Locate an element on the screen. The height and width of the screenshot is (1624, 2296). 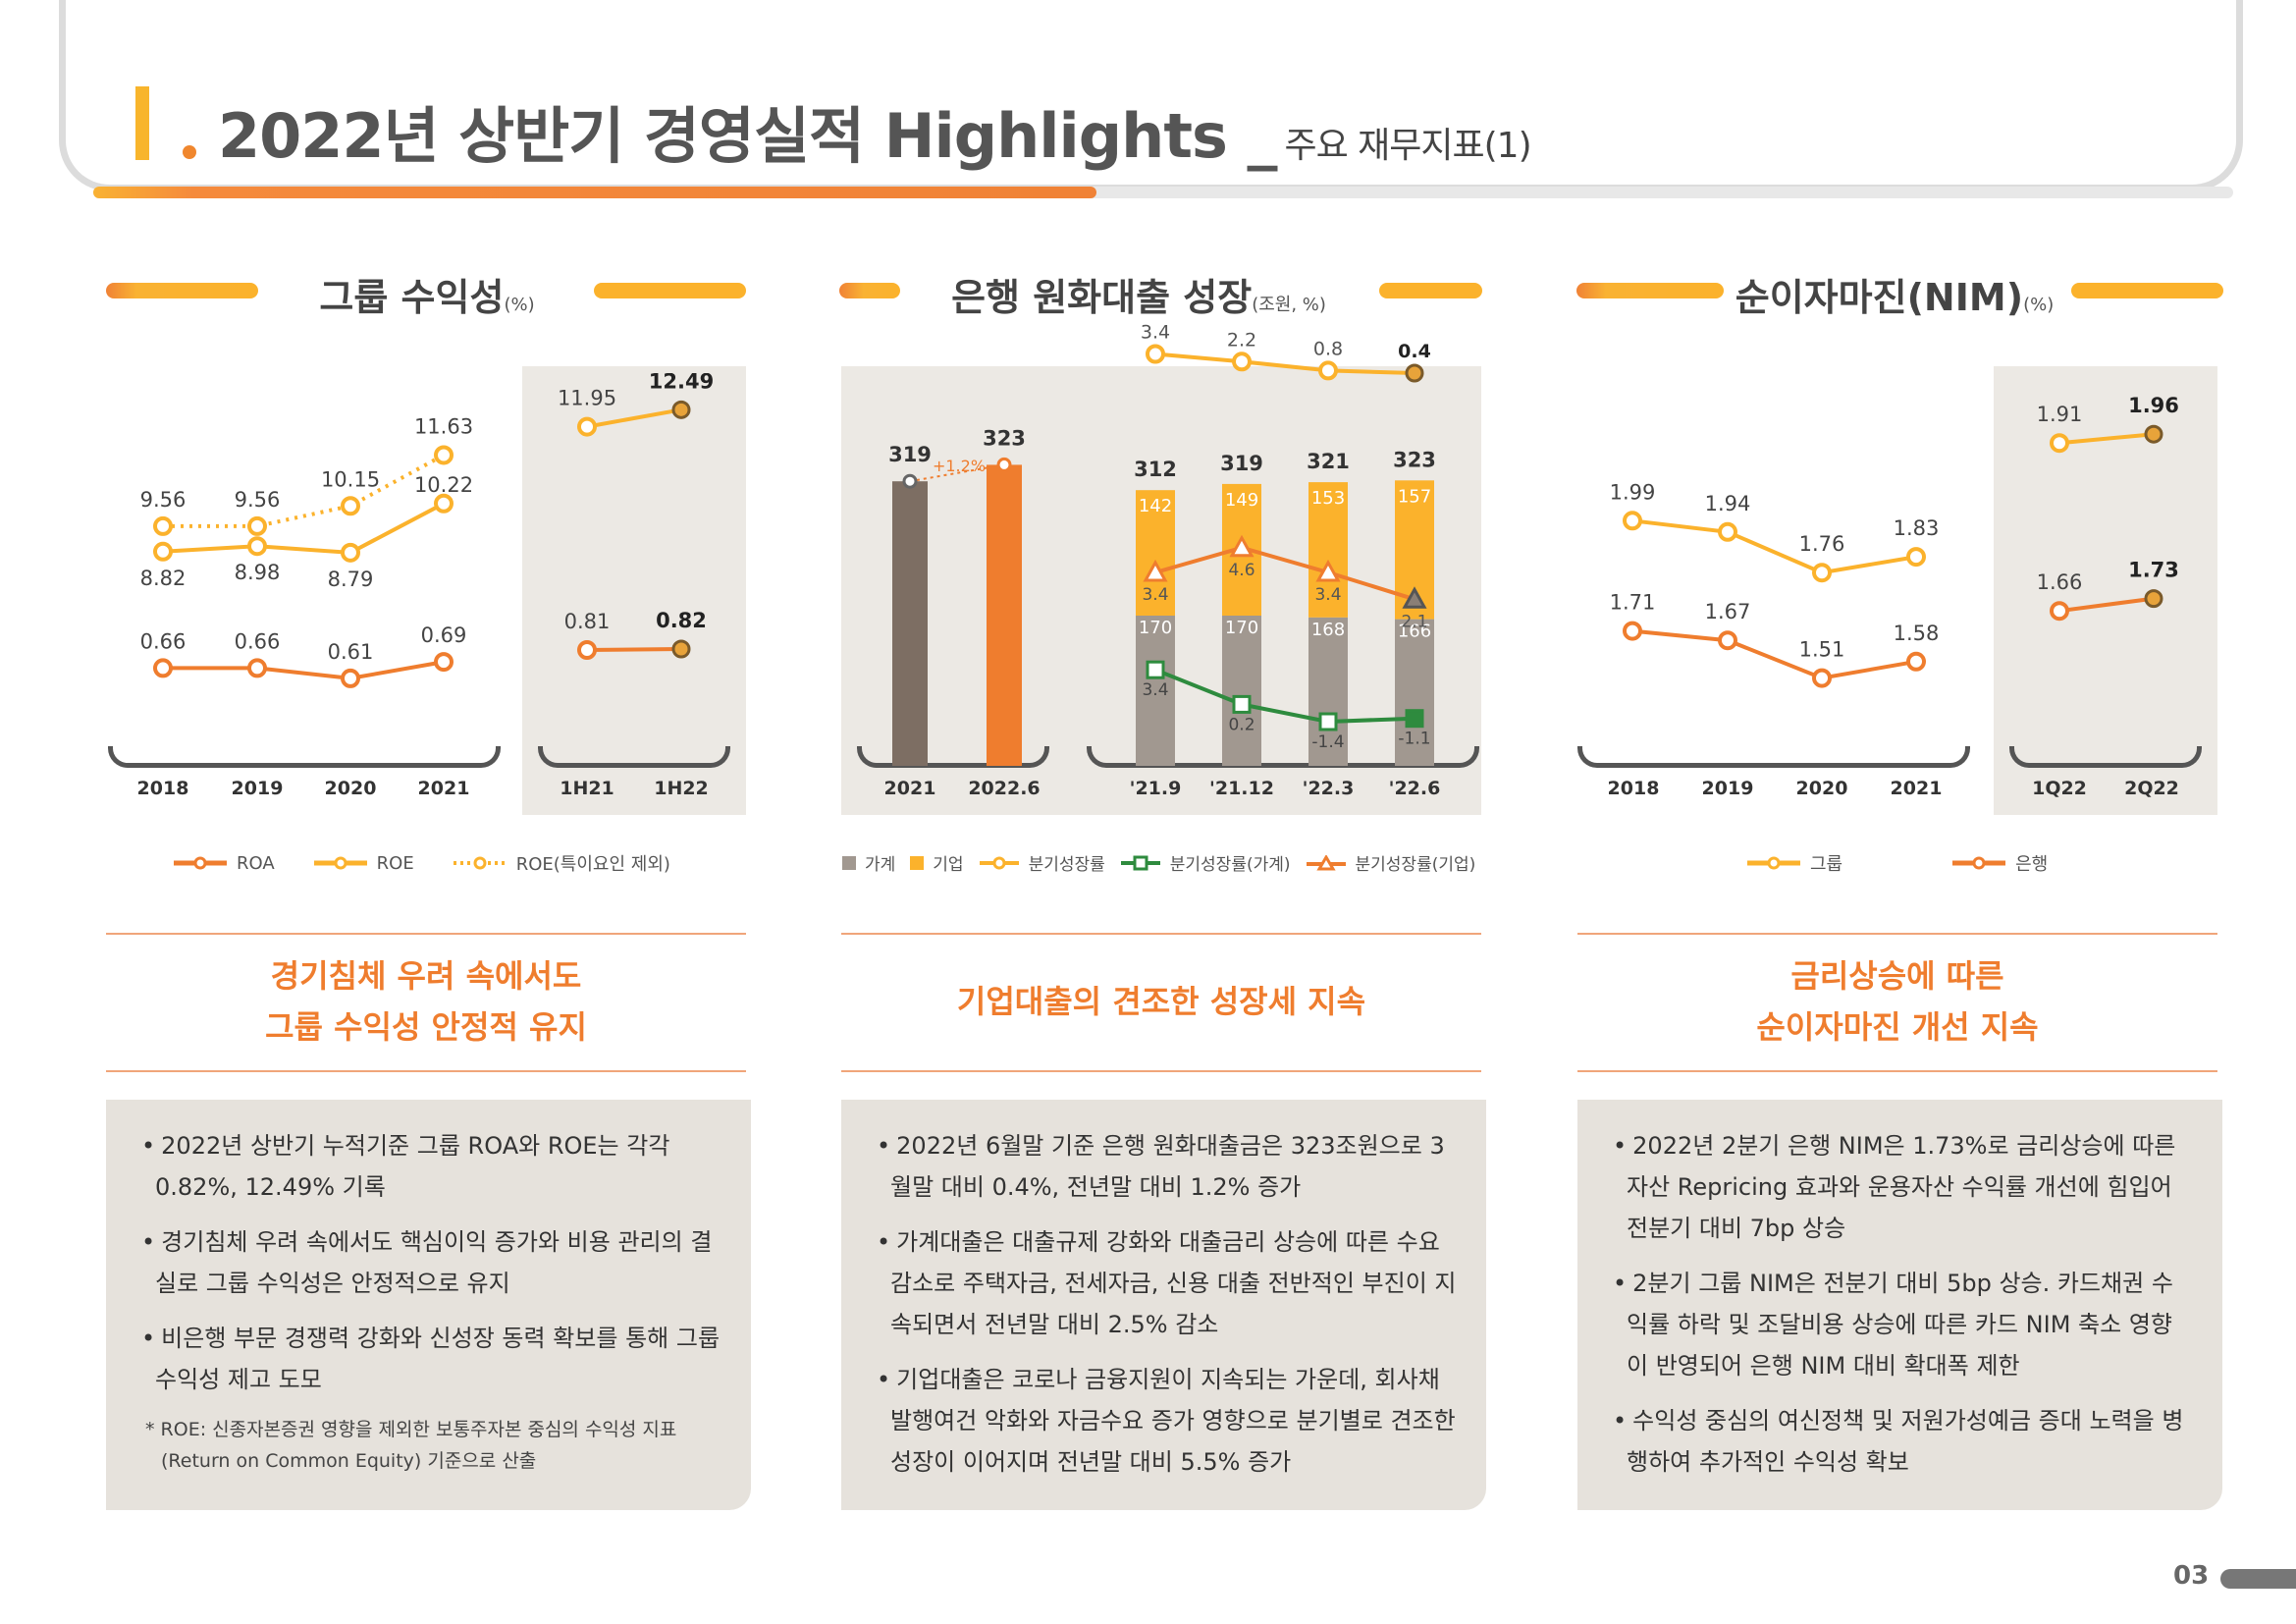
group-nim-highlight-label: 1.91 is located at coordinates (2060, 414).